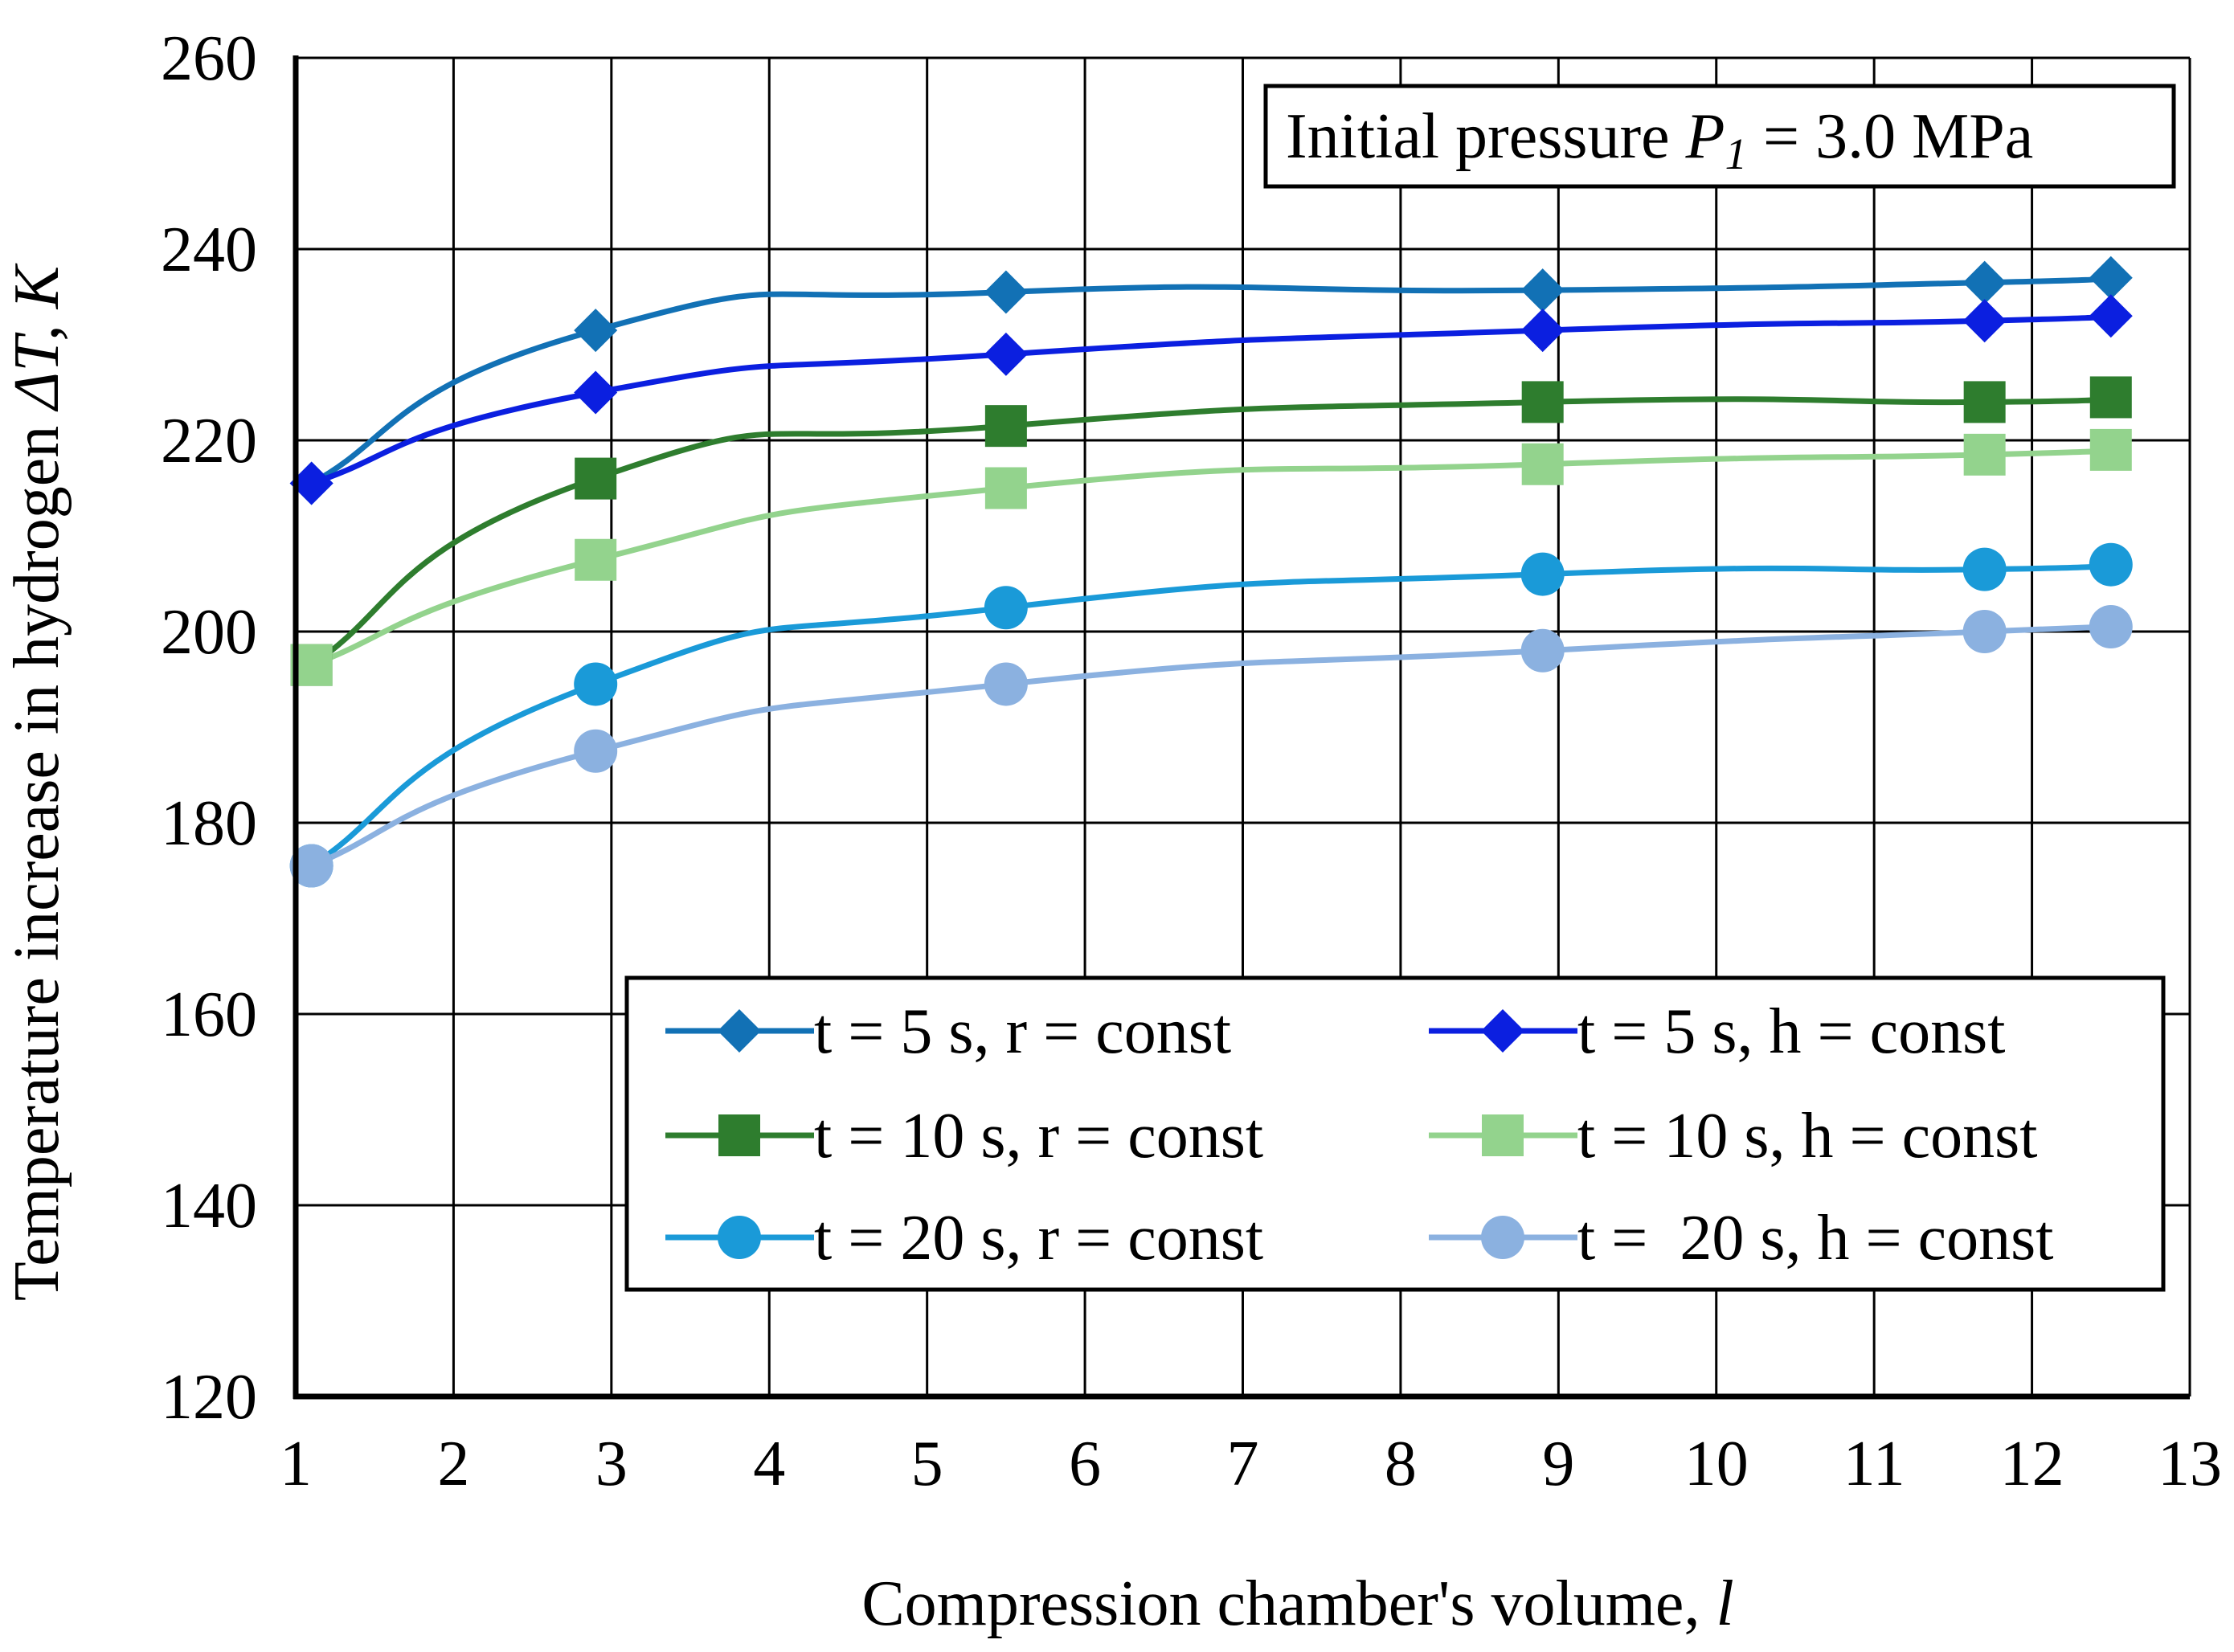  What do you see at coordinates (296, 1464) in the screenshot?
I see `x-tick-label: 1` at bounding box center [296, 1464].